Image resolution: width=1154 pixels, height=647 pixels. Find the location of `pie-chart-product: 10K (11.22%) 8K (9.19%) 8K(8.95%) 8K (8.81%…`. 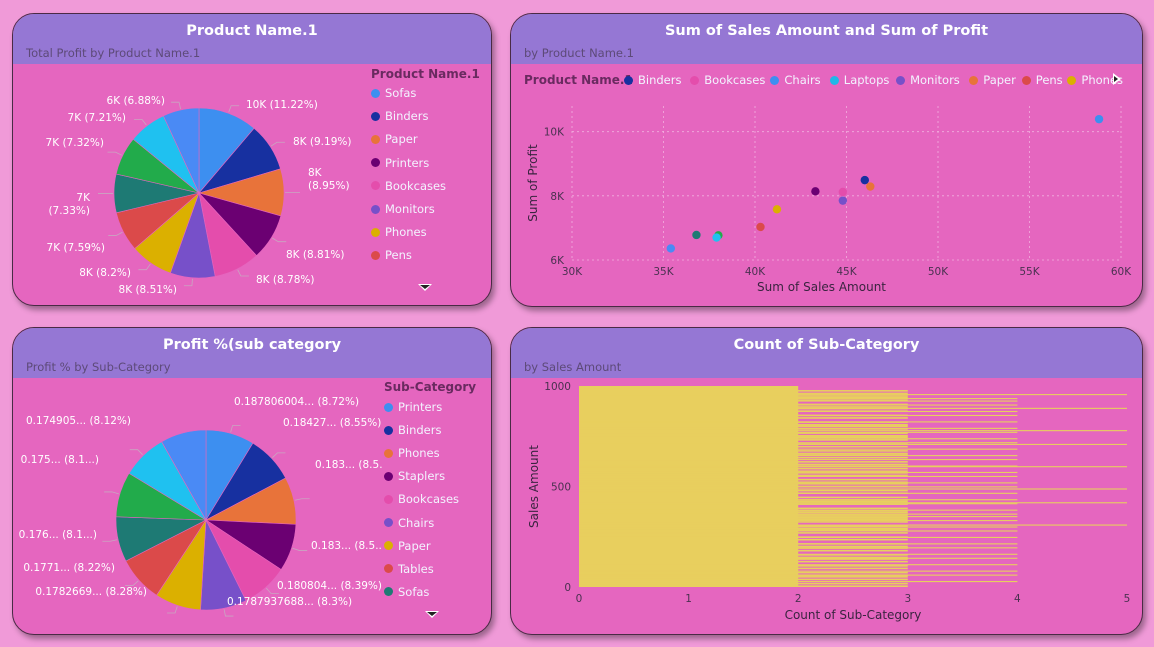

pie-chart-product: 10K (11.22%) 8K (9.19%) 8K(8.95%) 8K (8.81%… is located at coordinates (188, 184).